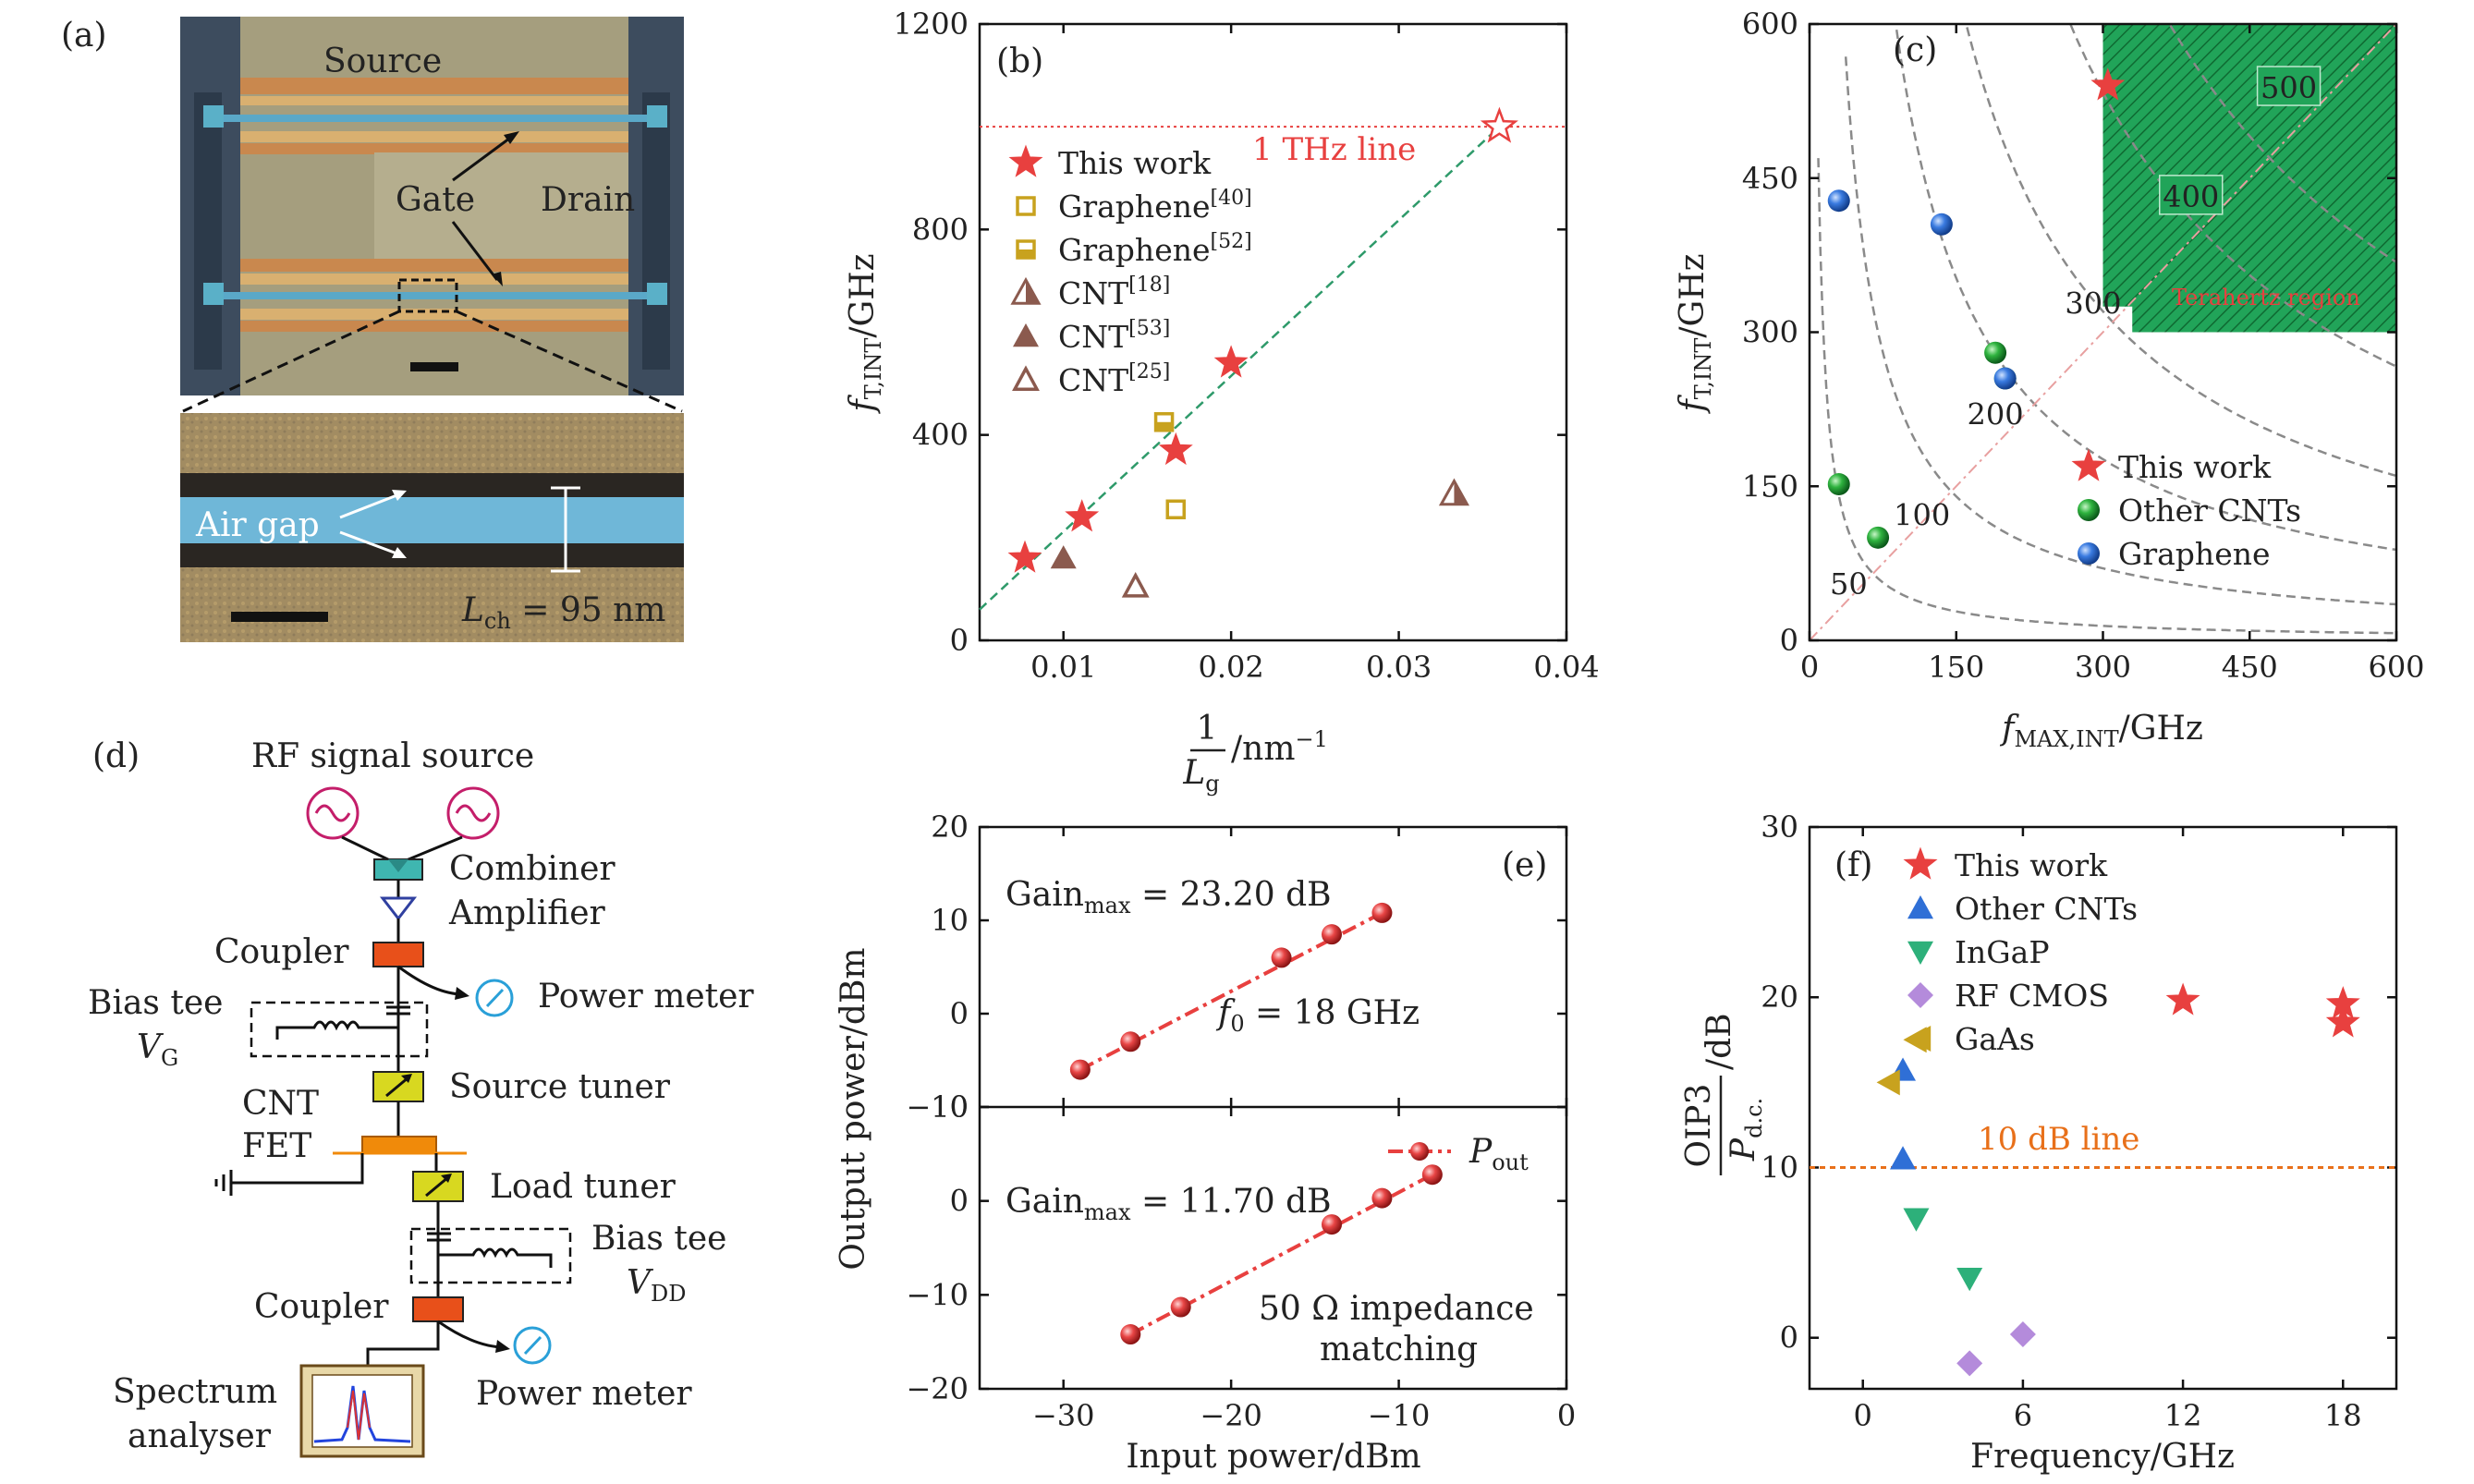 The image size is (2474, 1484). I want to click on vdd-label: VDD, so click(657, 1285).